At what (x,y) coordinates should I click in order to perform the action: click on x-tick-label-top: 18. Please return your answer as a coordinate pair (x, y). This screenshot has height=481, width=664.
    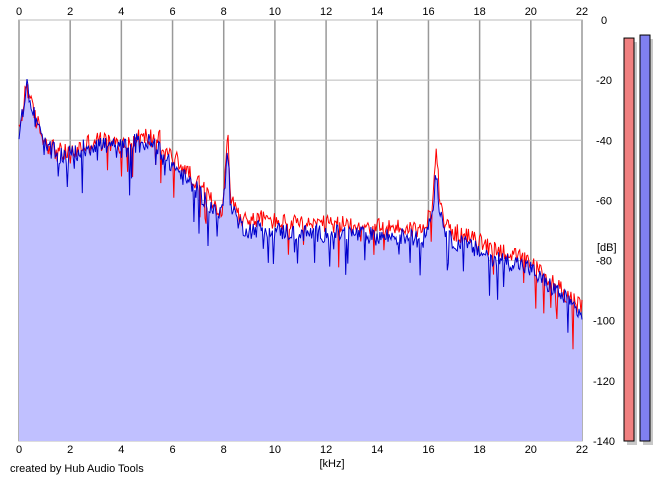
    Looking at the image, I should click on (480, 12).